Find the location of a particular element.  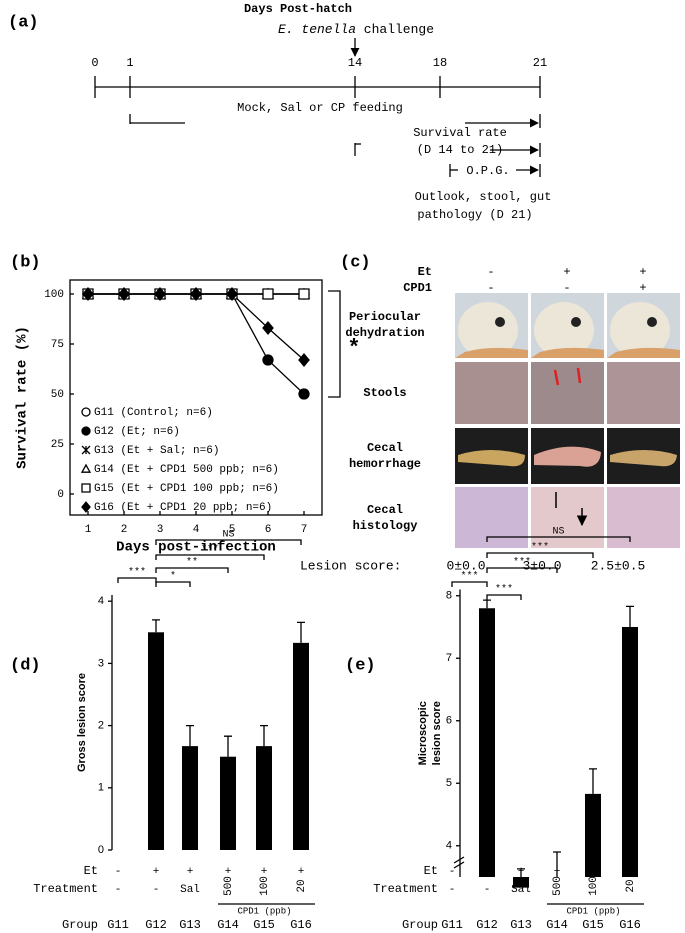

group-label: Group is located at coordinates (420, 925).